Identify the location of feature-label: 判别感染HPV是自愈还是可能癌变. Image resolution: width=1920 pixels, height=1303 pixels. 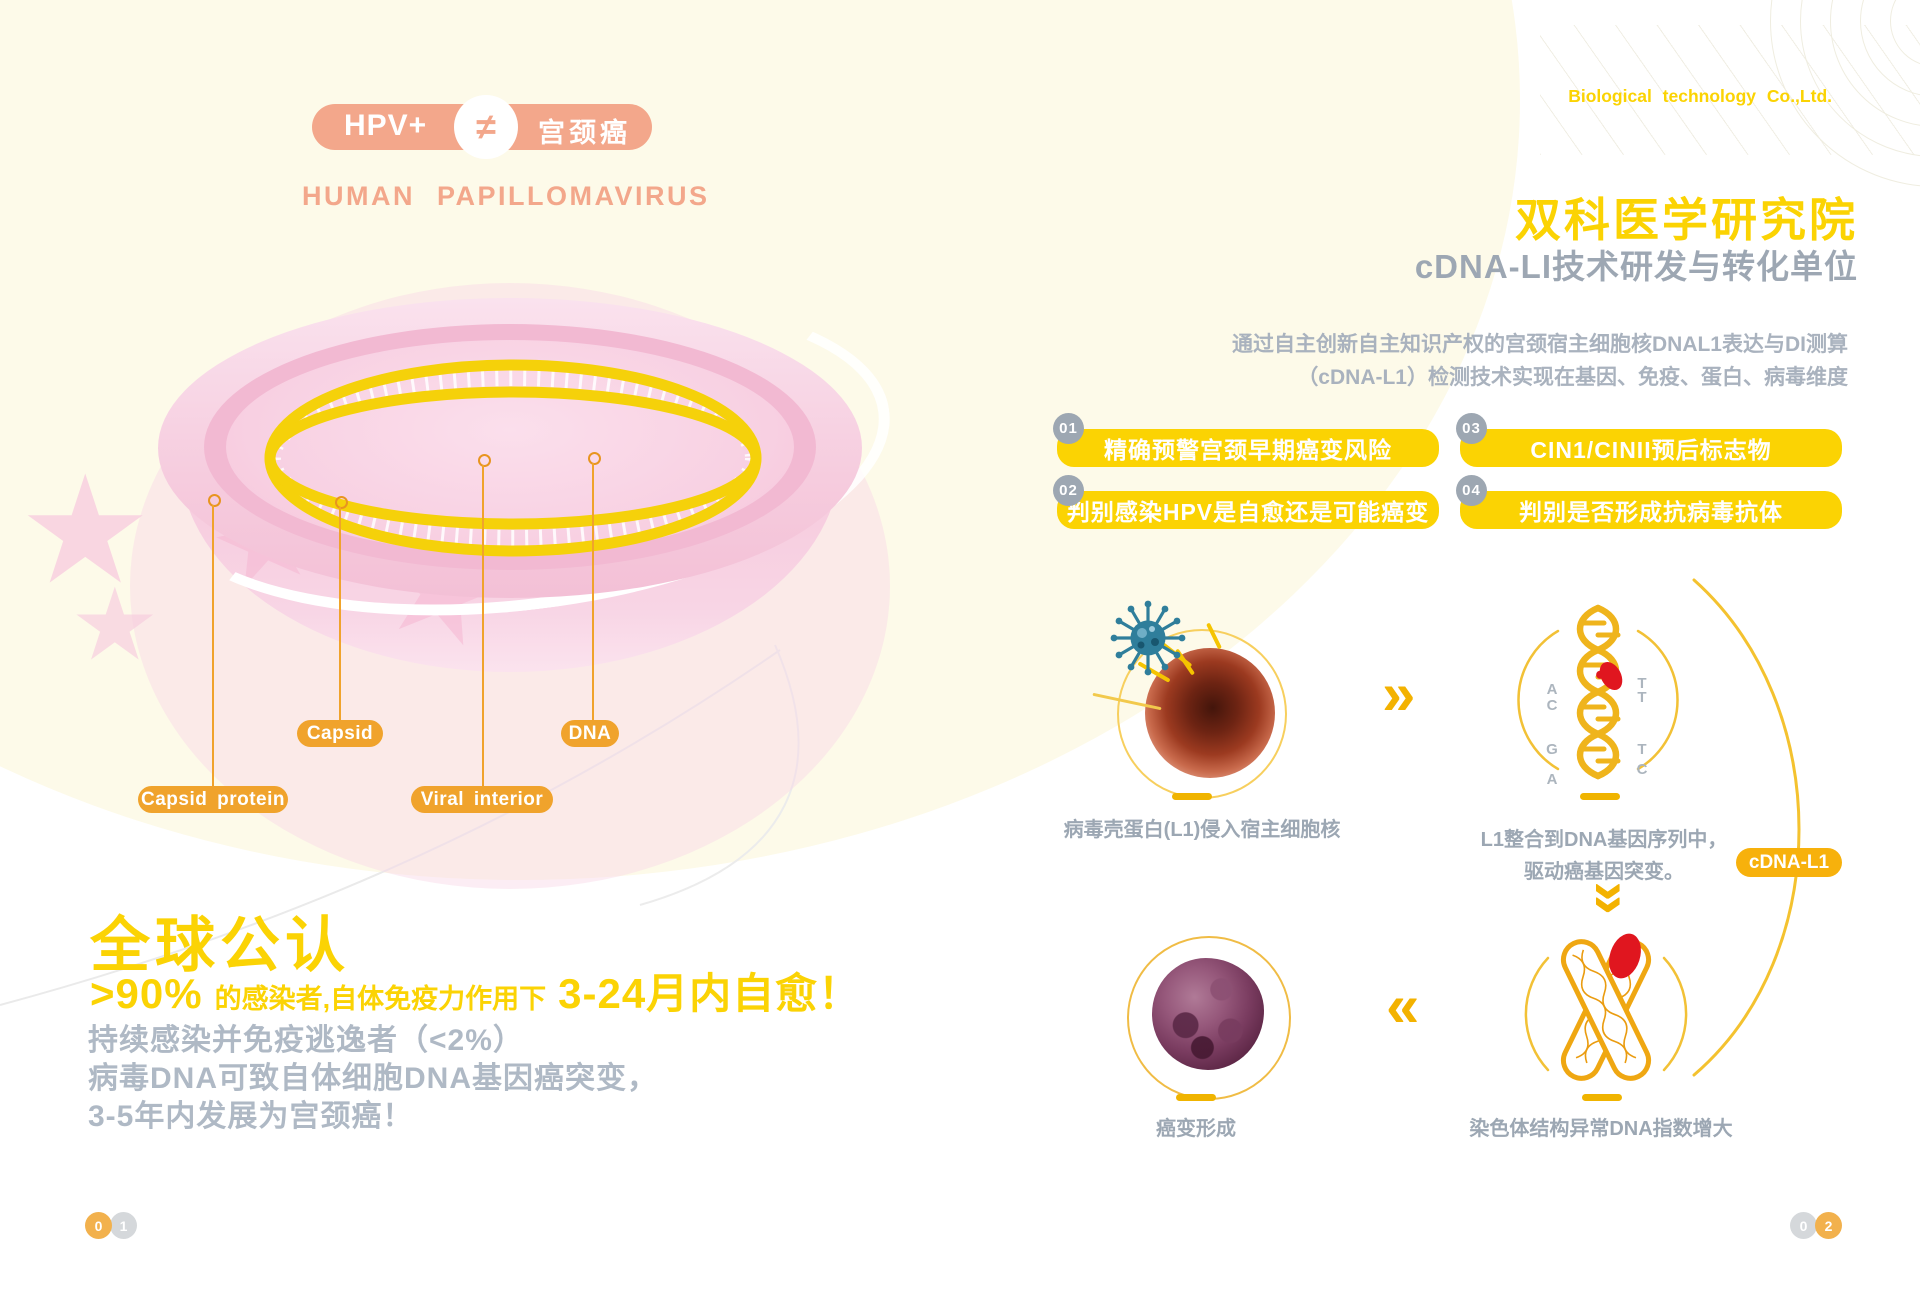
(1248, 512).